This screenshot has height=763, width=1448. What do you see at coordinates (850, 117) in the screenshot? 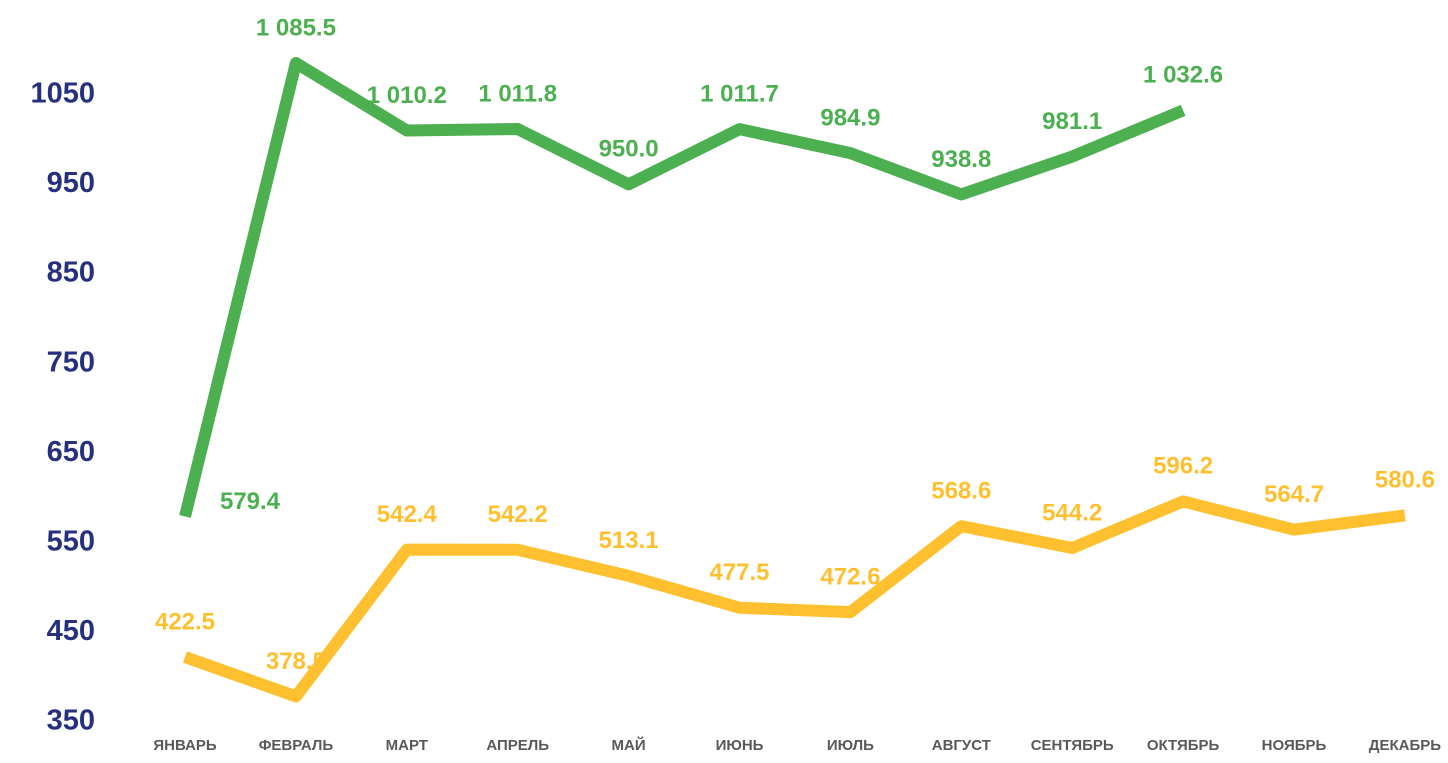
I see `value-label: 984.9` at bounding box center [850, 117].